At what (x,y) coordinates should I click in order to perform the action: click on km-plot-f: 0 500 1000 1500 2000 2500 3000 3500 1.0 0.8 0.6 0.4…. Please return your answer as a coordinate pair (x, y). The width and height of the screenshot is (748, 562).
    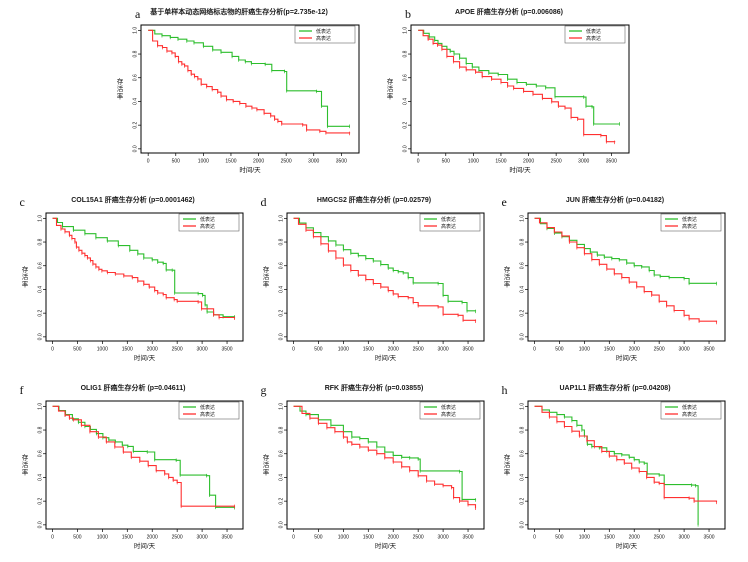
    Looking at the image, I should click on (132, 475).